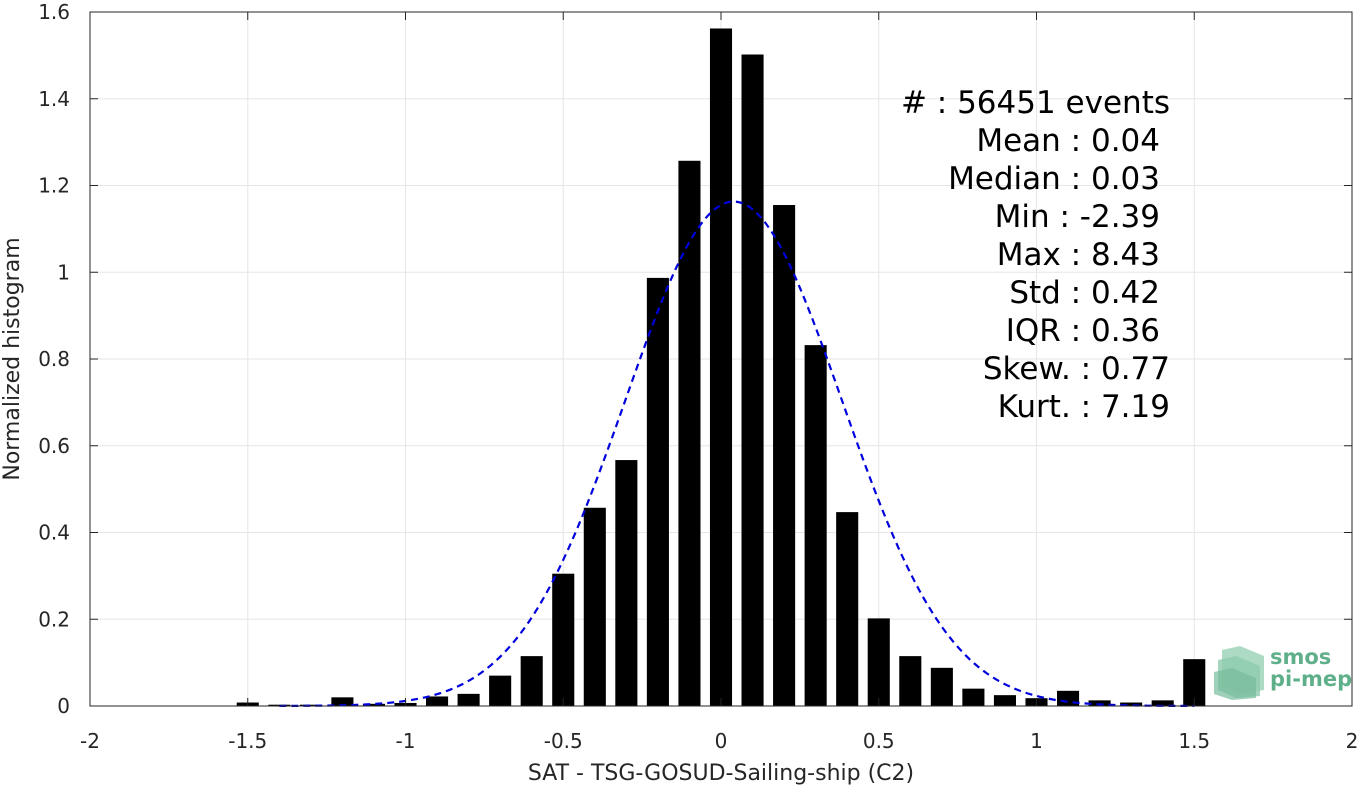 Image resolution: width=1366 pixels, height=786 pixels. I want to click on stats-max: Max : 8.43, so click(1078, 255).